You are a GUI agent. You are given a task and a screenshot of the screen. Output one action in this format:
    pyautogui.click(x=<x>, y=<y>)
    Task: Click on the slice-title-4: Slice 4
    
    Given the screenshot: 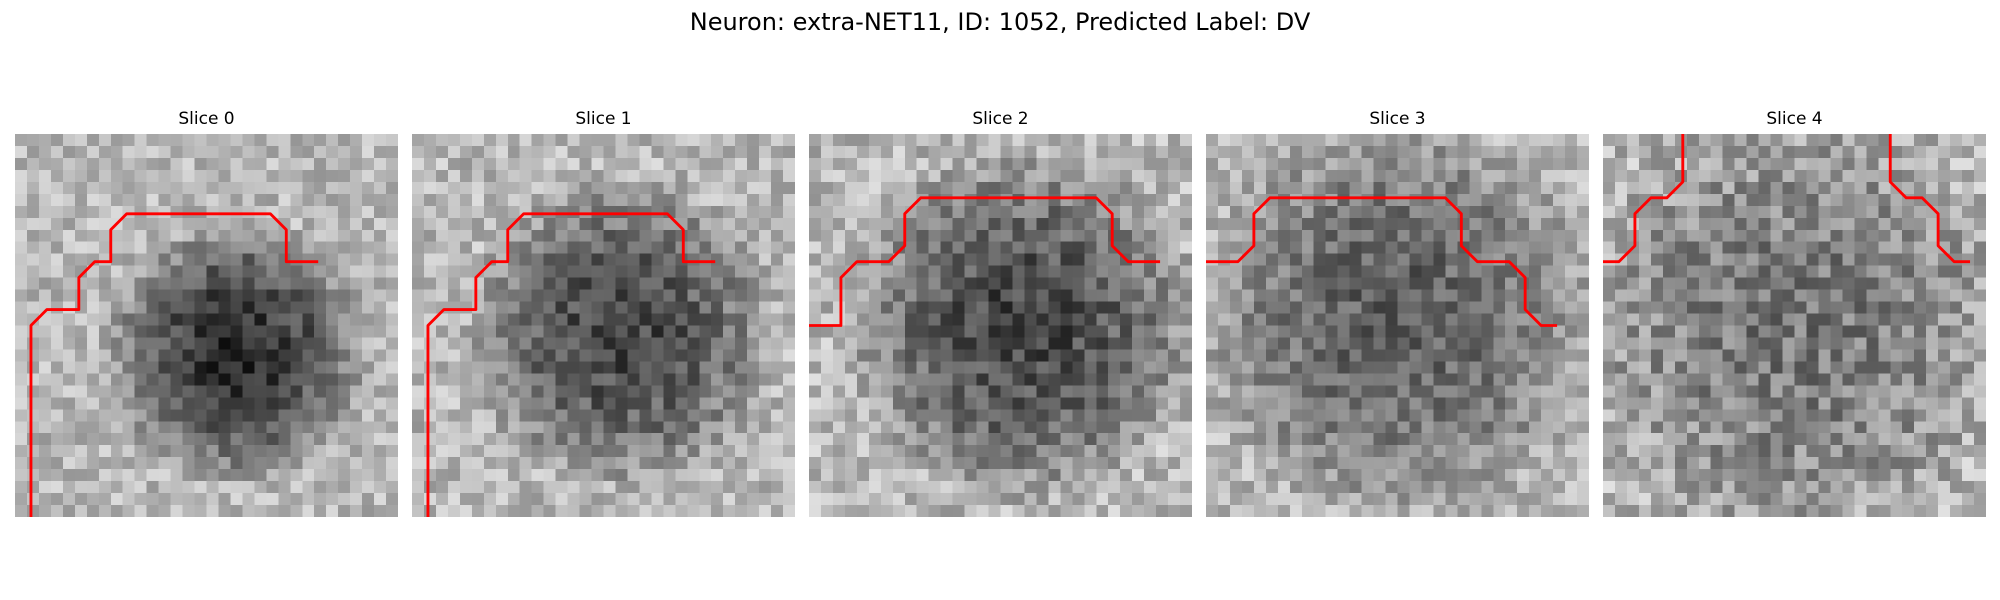 What is the action you would take?
    pyautogui.click(x=1794, y=119)
    